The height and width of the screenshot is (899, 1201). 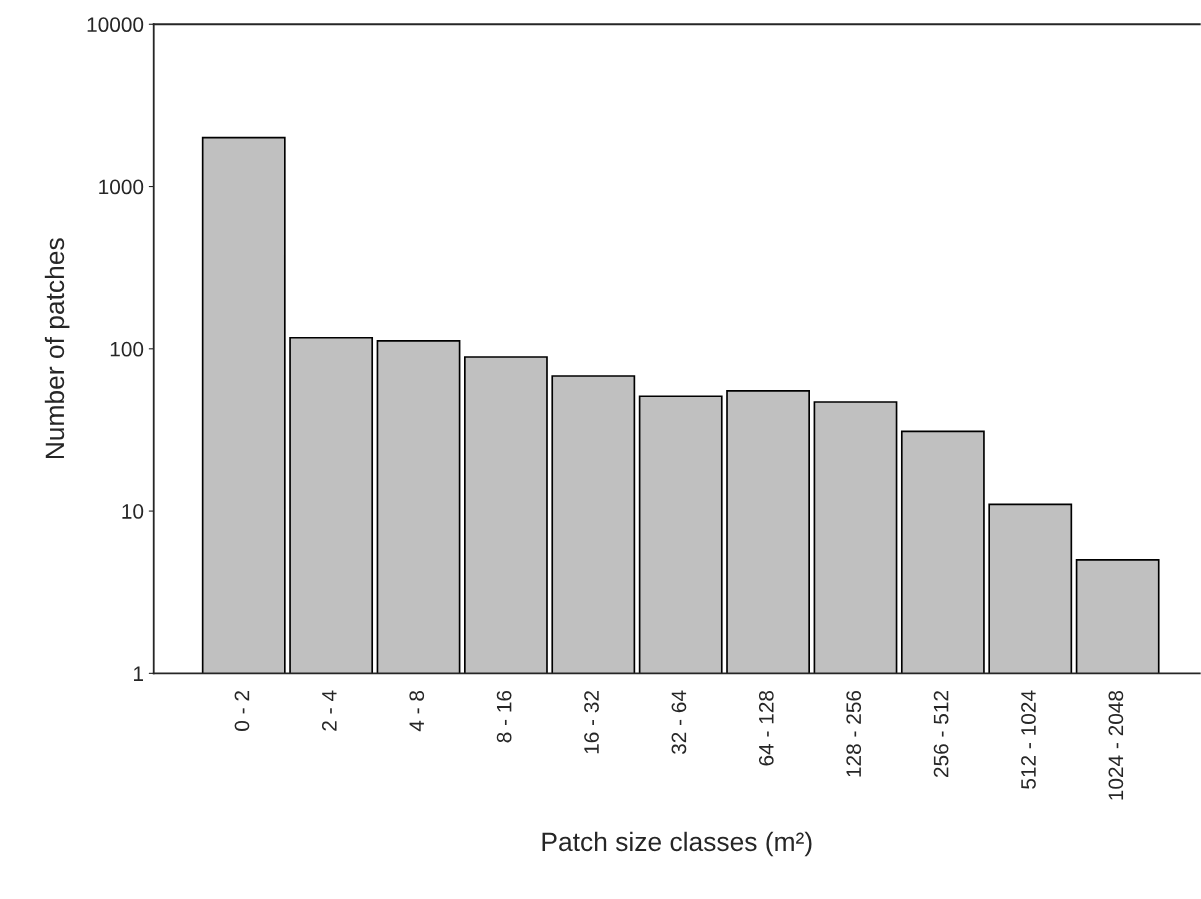 What do you see at coordinates (504, 716) in the screenshot?
I see `x-tick-label: 8 - 16` at bounding box center [504, 716].